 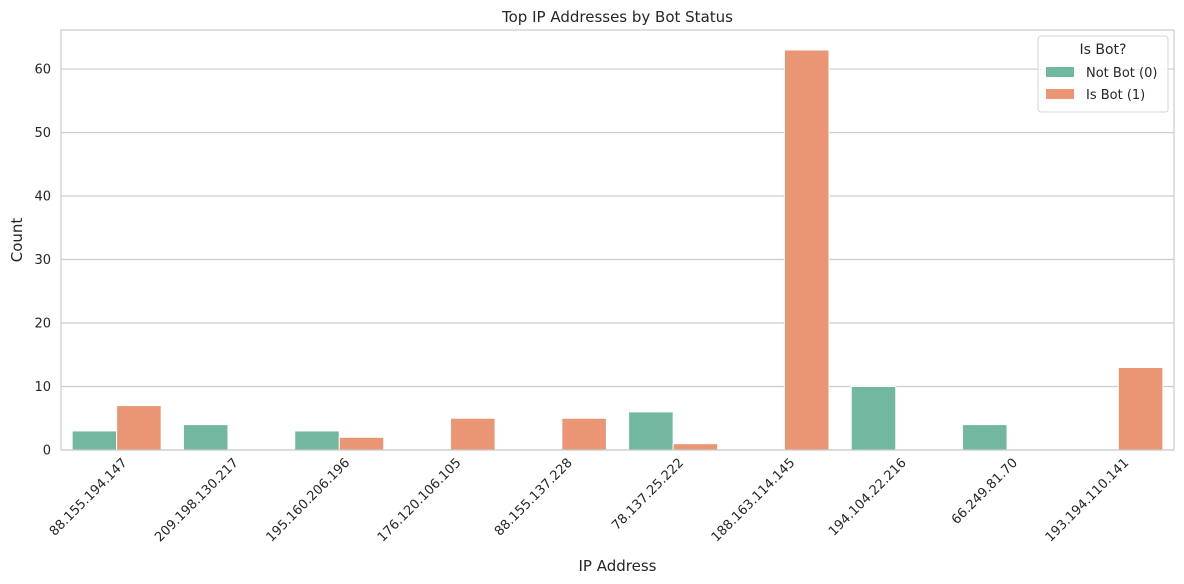 I want to click on x-axis-label: IP Address, so click(x=618, y=566).